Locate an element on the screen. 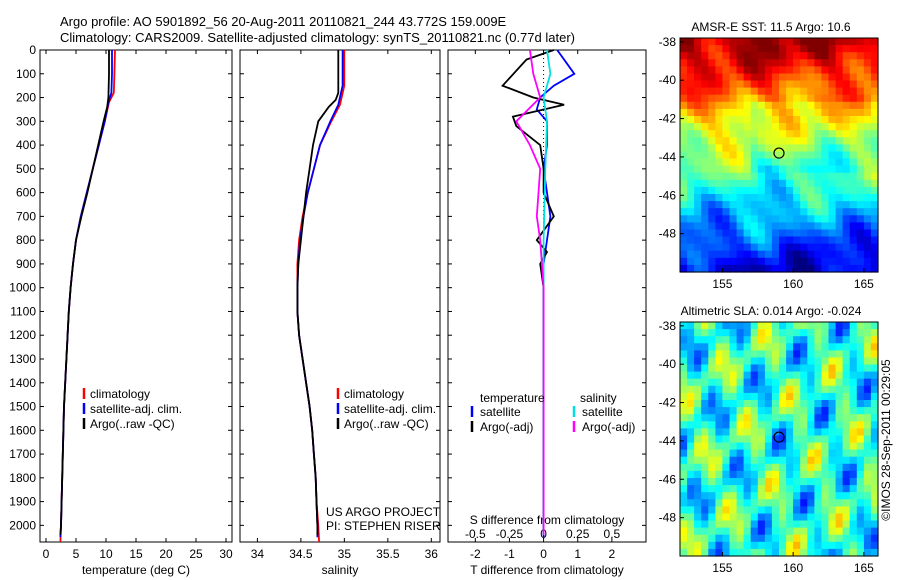 The height and width of the screenshot is (580, 900). legend-label: Argo(..raw -QC) is located at coordinates (386, 424).